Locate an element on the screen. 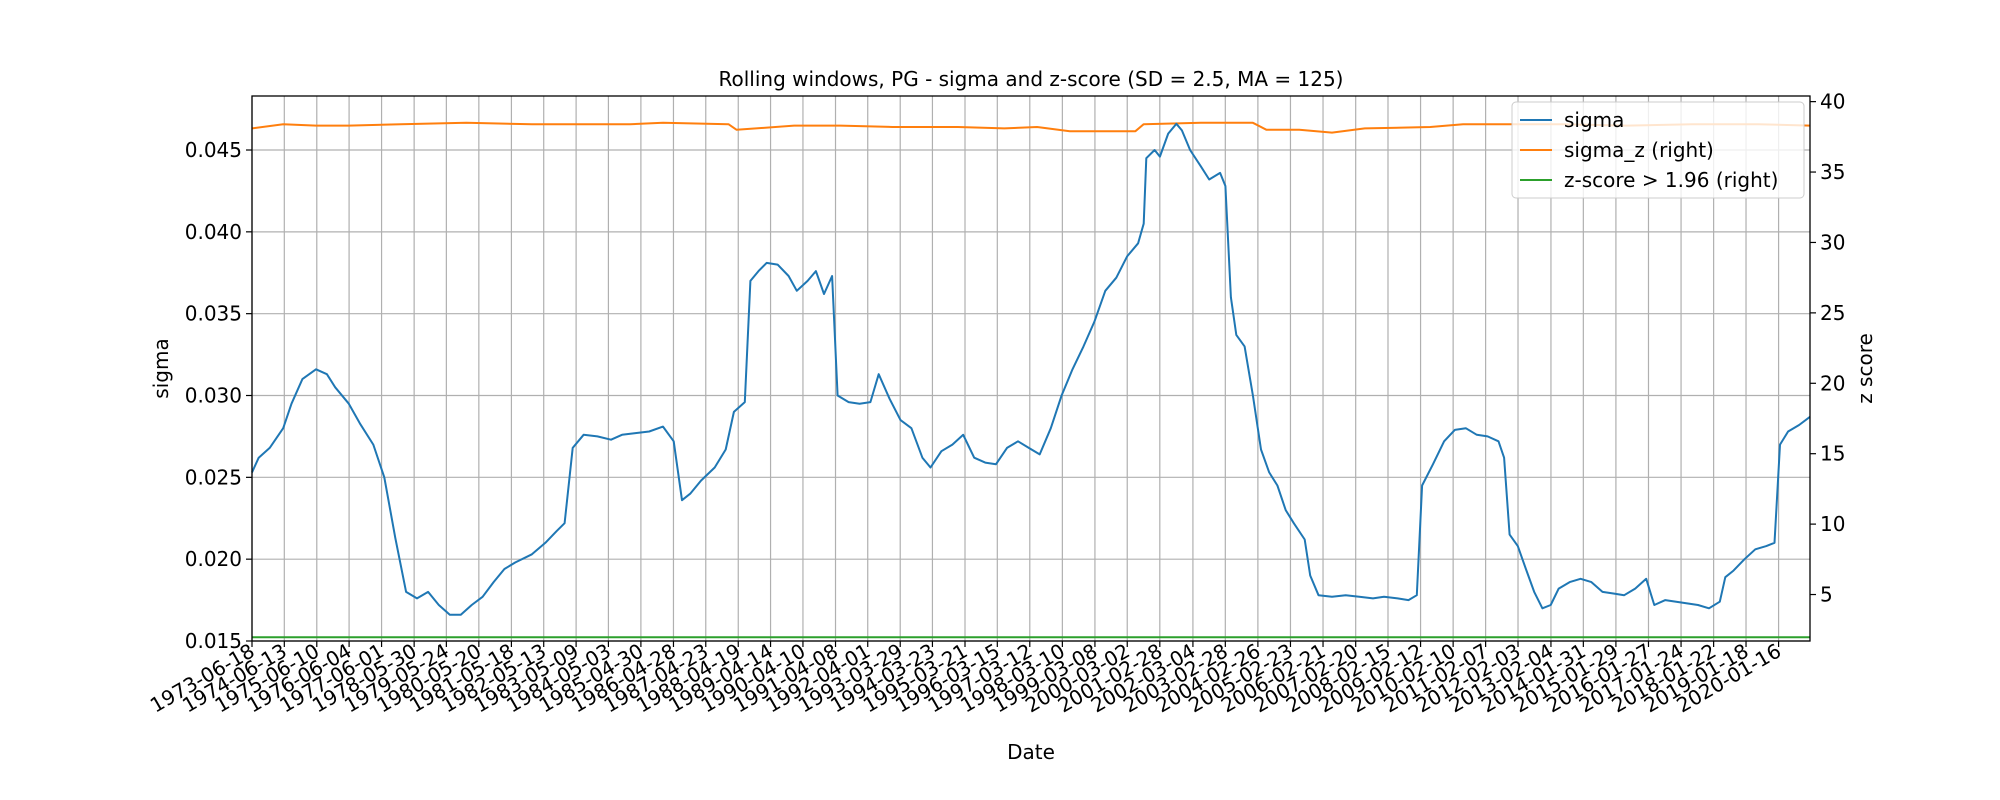  y-tick-label: 0.035 is located at coordinates (213, 314).